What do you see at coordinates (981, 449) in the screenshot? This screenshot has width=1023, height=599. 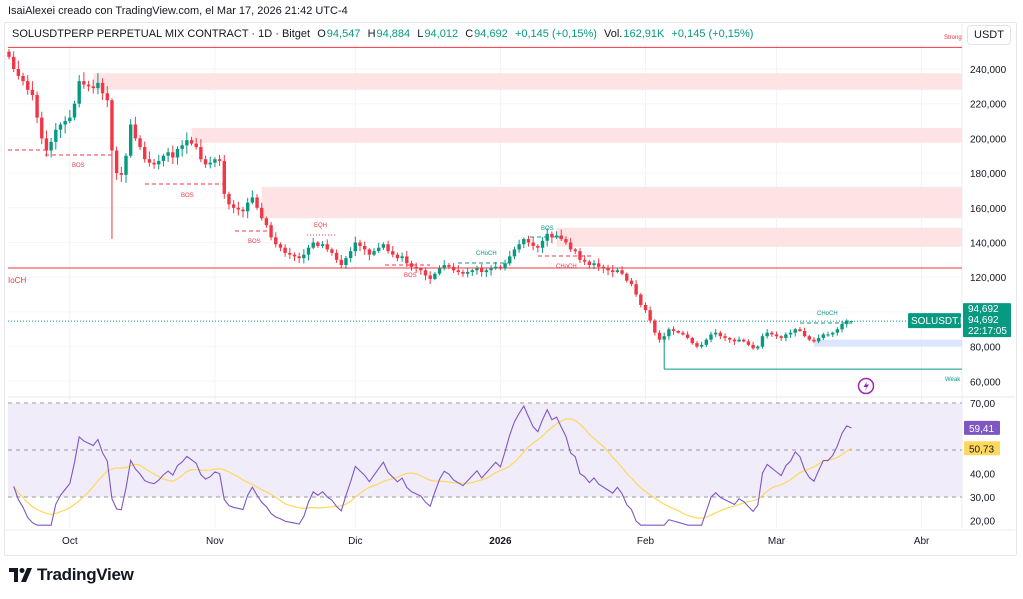 I see `rsi-ma-value-tag-text: 50,73` at bounding box center [981, 449].